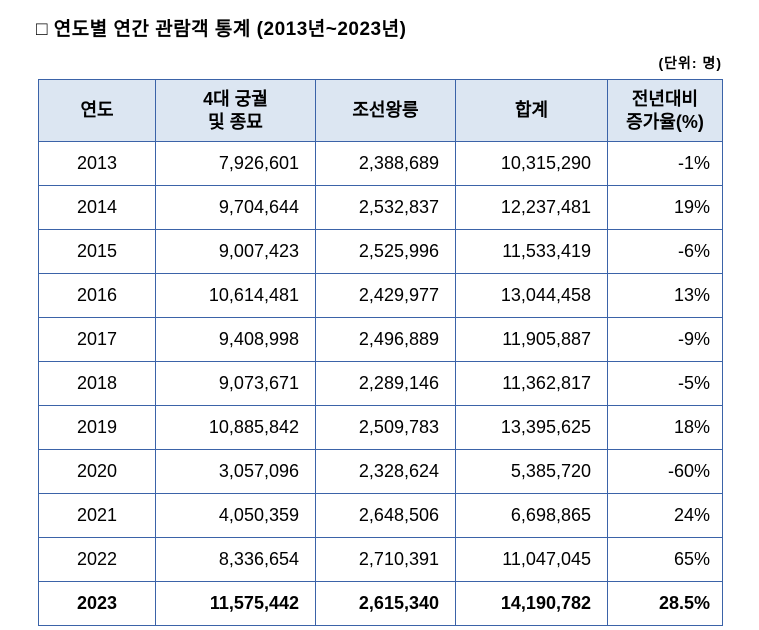 This screenshot has width=759, height=630. I want to click on year-cell: 2018, so click(97, 383).